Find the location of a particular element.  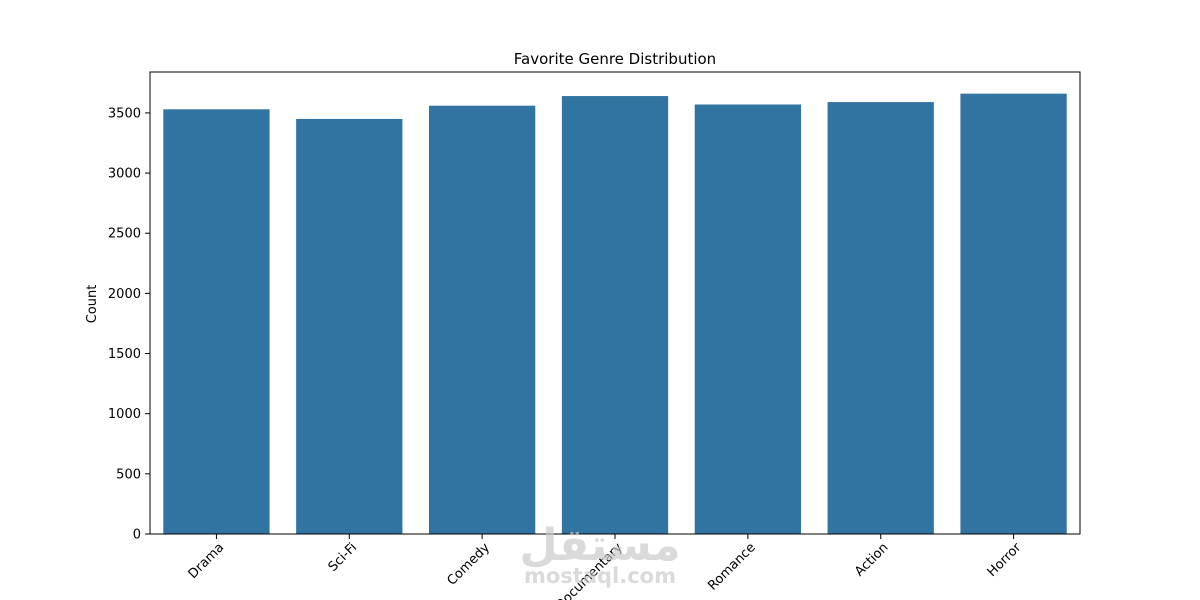

watermark-arabic: مستقل is located at coordinates (600, 545).